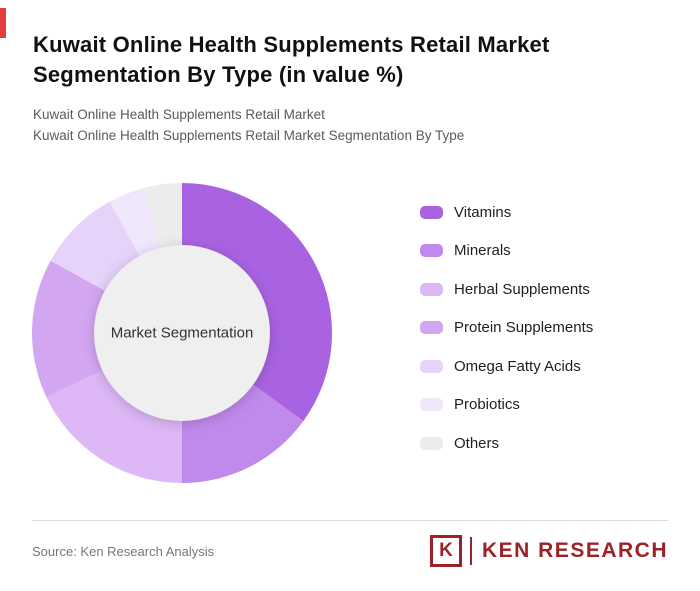 This screenshot has height=591, width=700. Describe the element at coordinates (522, 289) in the screenshot. I see `legend-label: Herbal Supplements` at that location.